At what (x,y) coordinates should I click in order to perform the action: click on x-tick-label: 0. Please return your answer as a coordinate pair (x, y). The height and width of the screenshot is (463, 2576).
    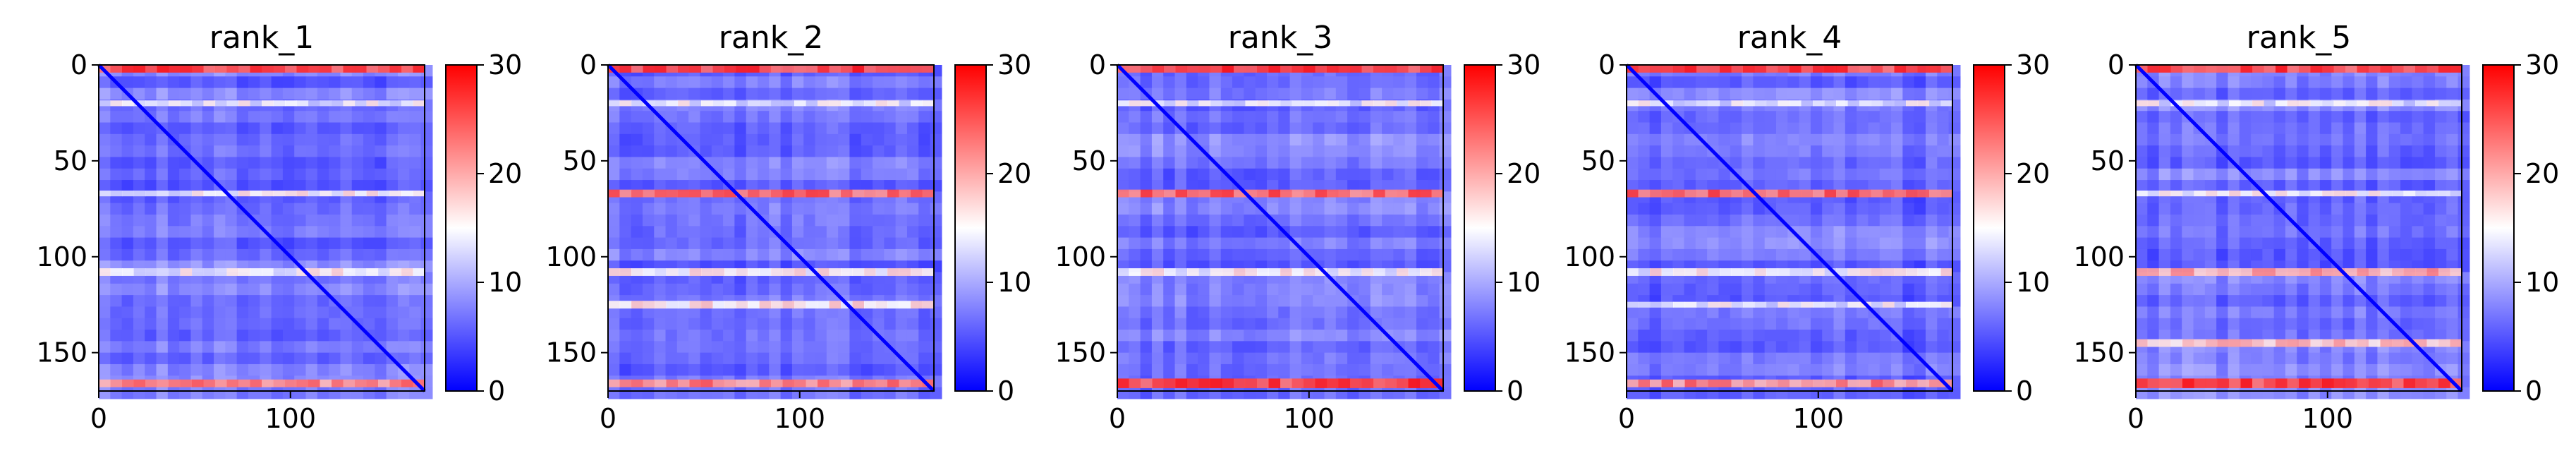
    Looking at the image, I should click on (98, 418).